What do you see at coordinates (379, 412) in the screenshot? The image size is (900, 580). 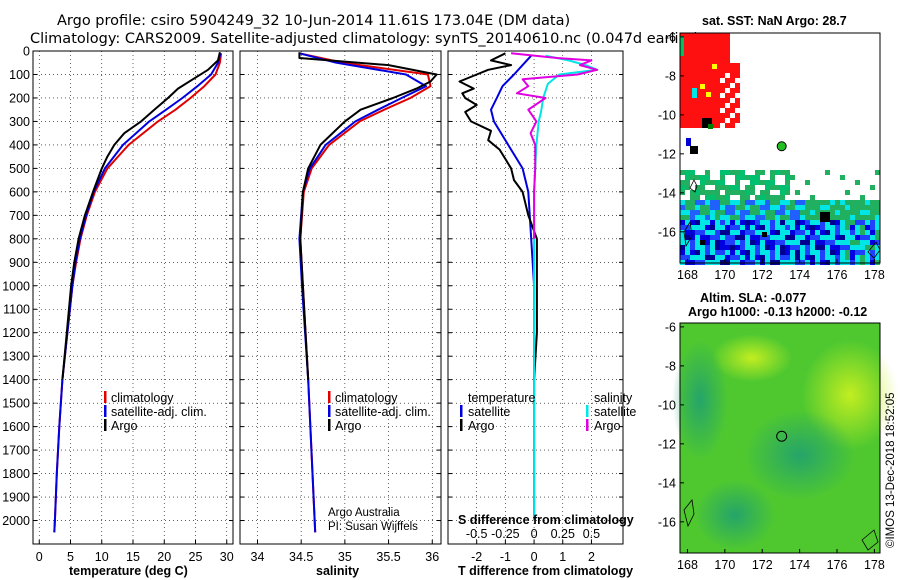 I see `salinity-legend: climatology satellite-adj. clim. Argo` at bounding box center [379, 412].